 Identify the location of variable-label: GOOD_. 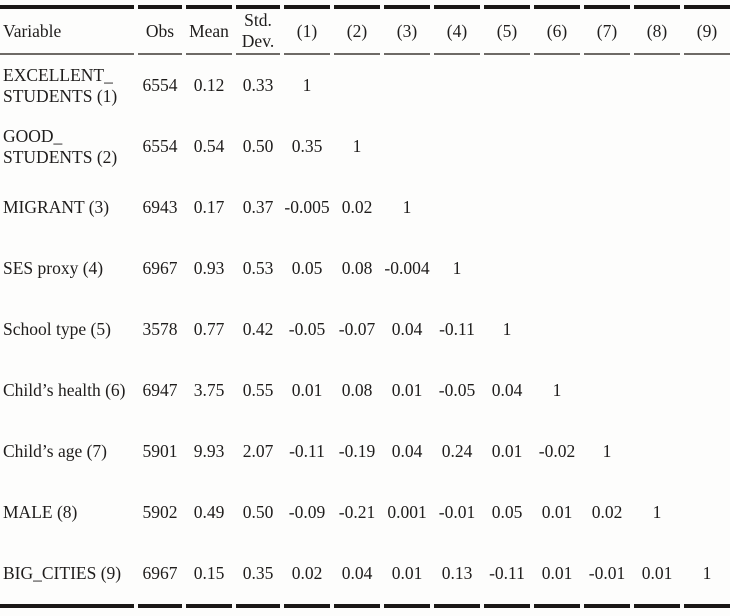
(33, 135).